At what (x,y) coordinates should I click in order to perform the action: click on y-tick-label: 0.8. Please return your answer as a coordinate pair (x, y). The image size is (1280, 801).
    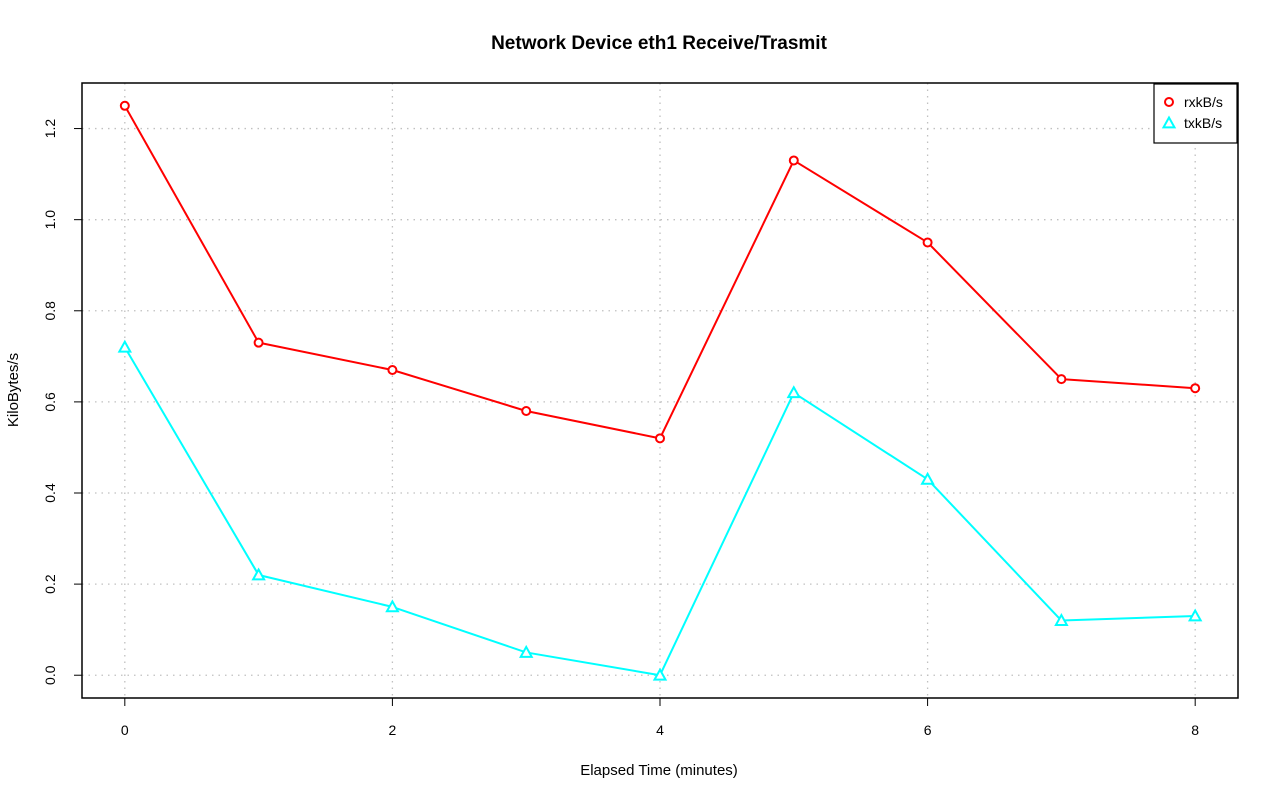
    Looking at the image, I should click on (50, 311).